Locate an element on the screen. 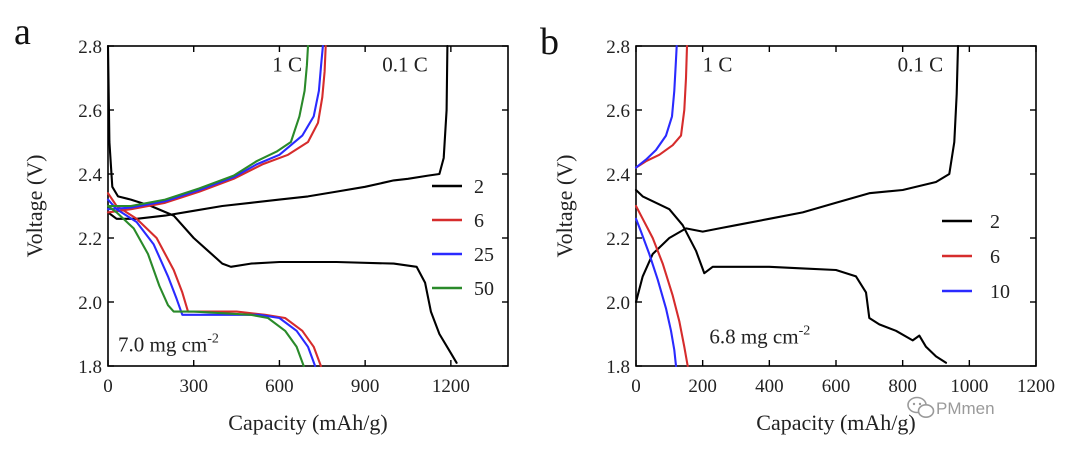 The width and height of the screenshot is (1080, 451). x-tick-label: 1000 is located at coordinates (969, 386).